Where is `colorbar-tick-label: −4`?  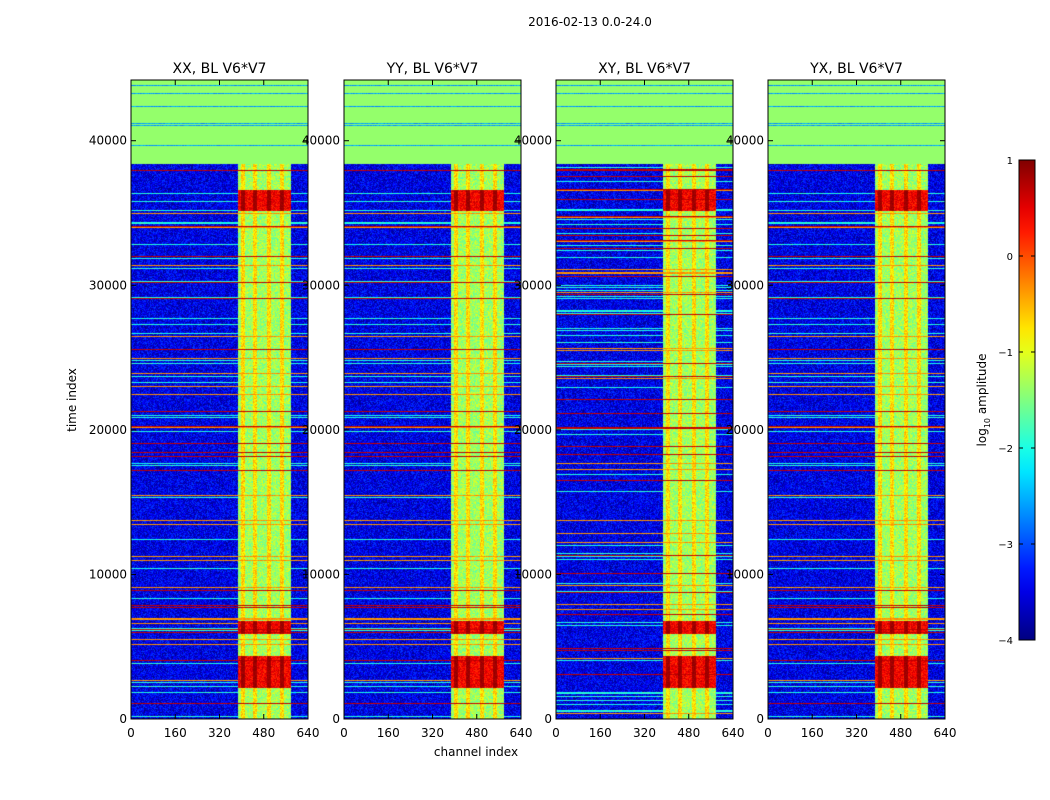
colorbar-tick-label: −4 is located at coordinates (1005, 641).